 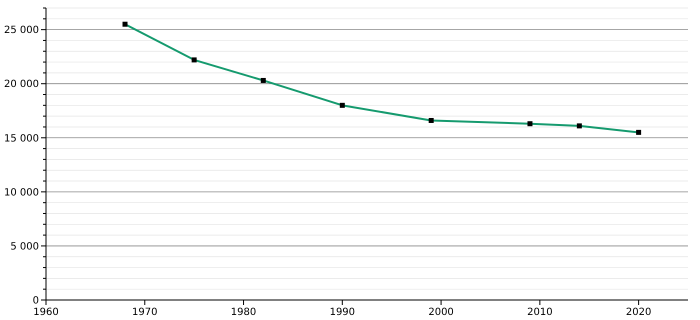 What do you see at coordinates (21, 30) in the screenshot?
I see `y-tick-label: 25 000` at bounding box center [21, 30].